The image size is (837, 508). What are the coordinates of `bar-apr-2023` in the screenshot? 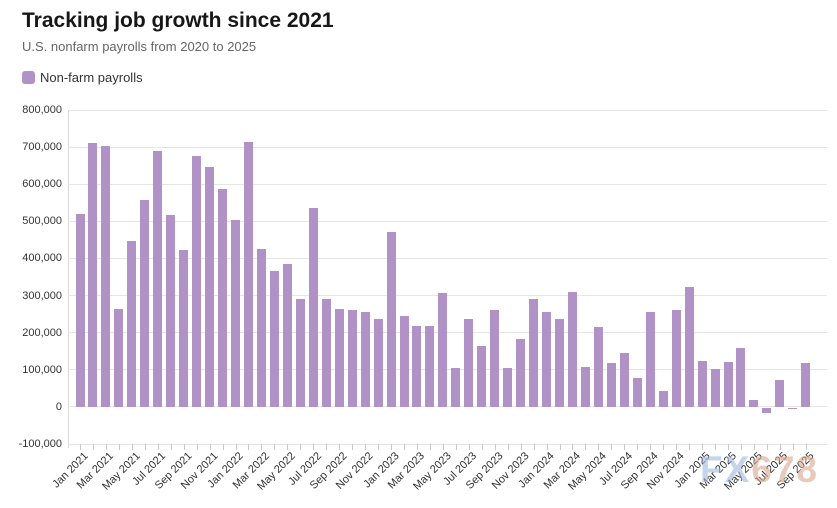 It's located at (430, 366).